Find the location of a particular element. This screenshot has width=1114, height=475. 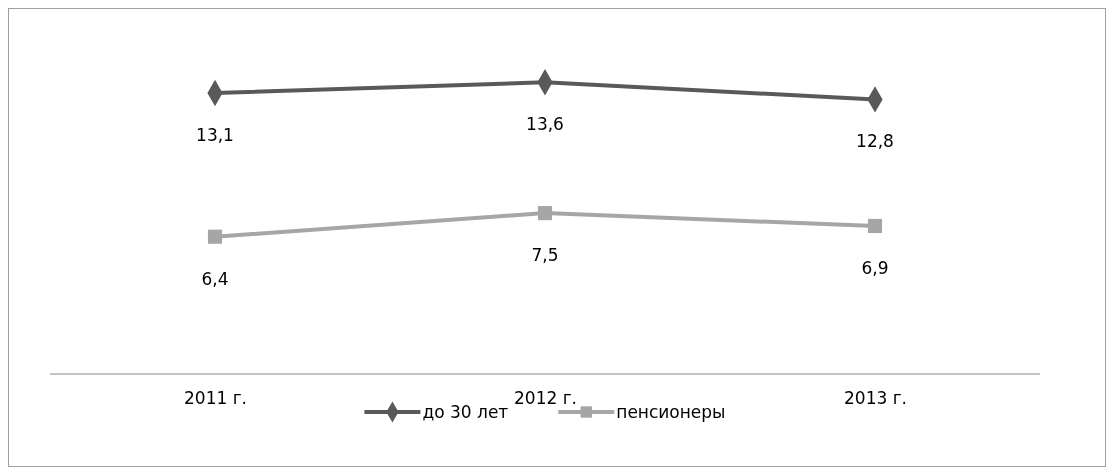

data-label: 6,4 is located at coordinates (215, 278).